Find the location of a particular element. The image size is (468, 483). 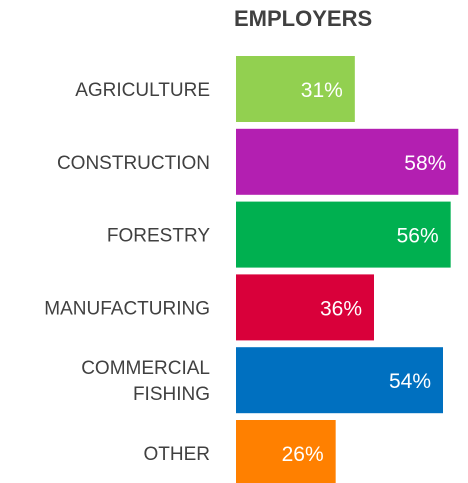

bar-value-label-5: 26% is located at coordinates (303, 454).